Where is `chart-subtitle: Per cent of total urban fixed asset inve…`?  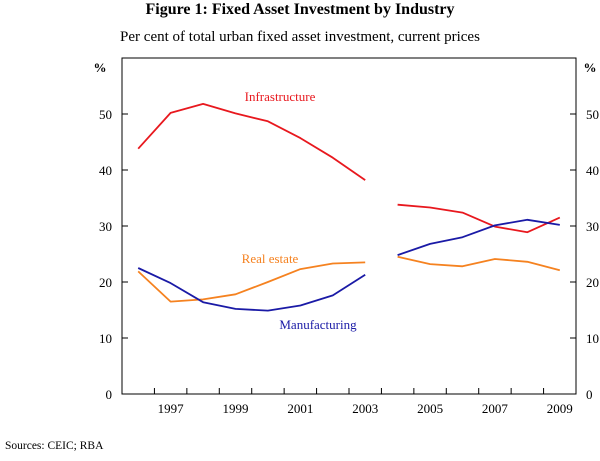 chart-subtitle: Per cent of total urban fixed asset inve… is located at coordinates (300, 37).